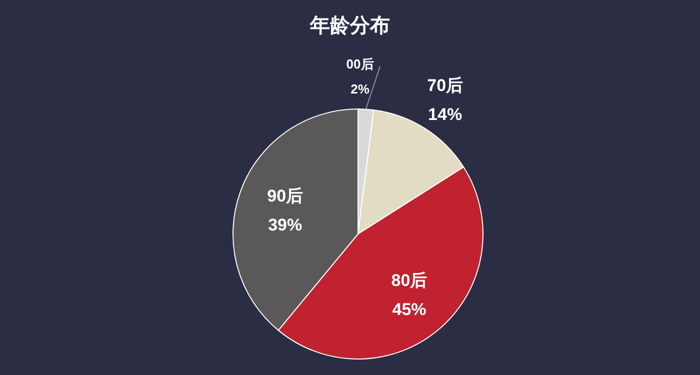 This screenshot has width=700, height=375. Describe the element at coordinates (409, 310) in the screenshot. I see `data-label: 45%` at that location.